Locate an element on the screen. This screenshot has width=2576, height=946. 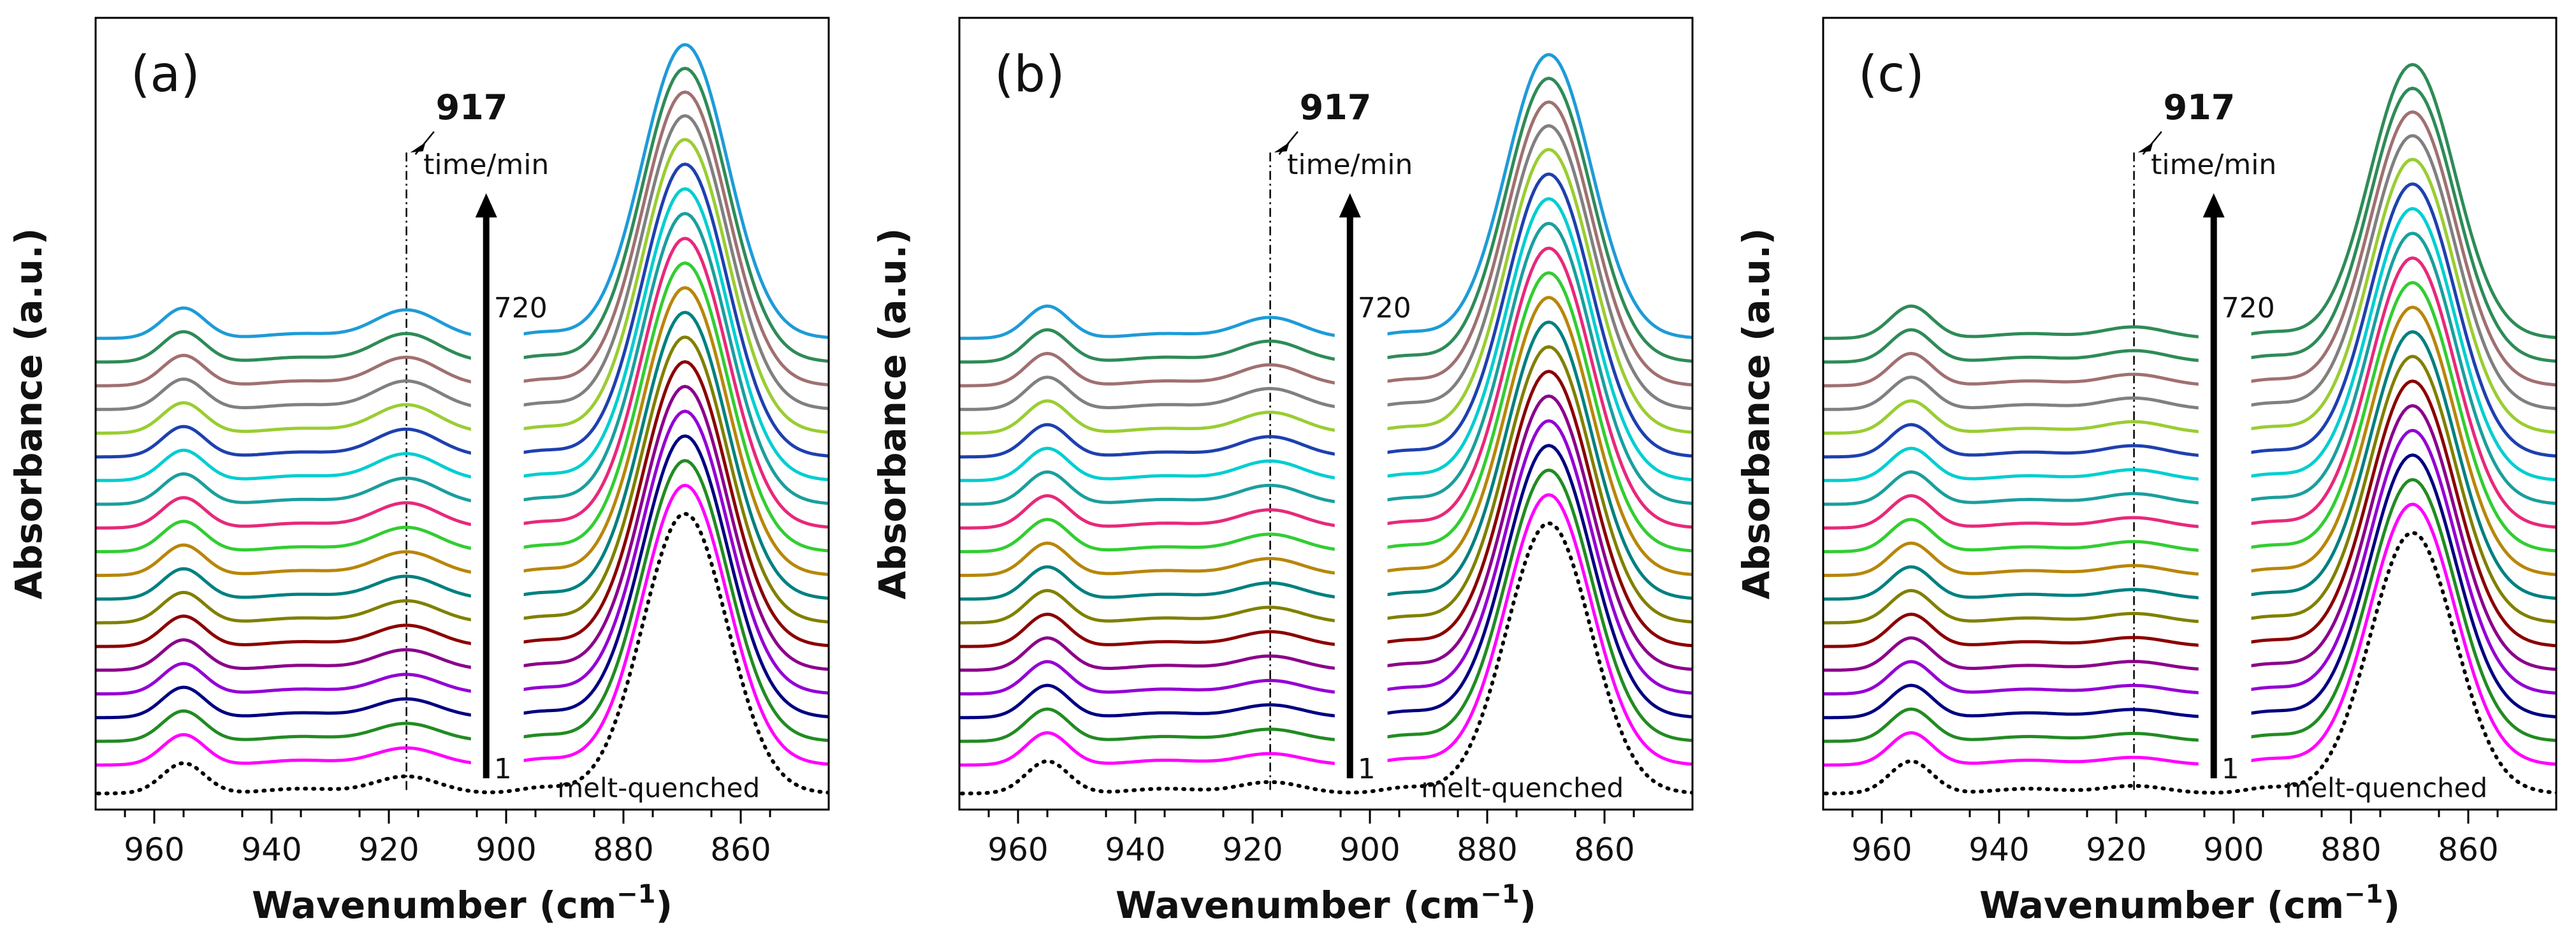
x-tick-label: 920 is located at coordinates (1252, 849).